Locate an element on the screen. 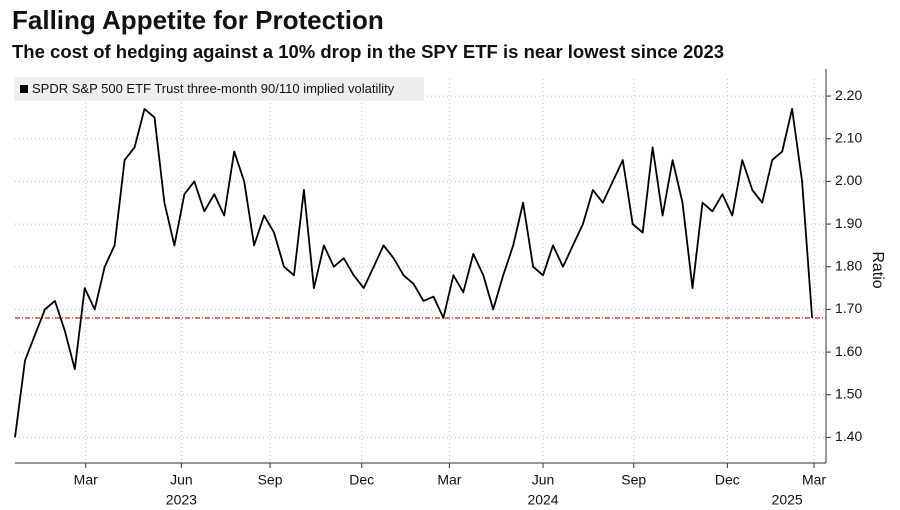 The image size is (900, 510). y-tick-label: 1.70 is located at coordinates (848, 308).